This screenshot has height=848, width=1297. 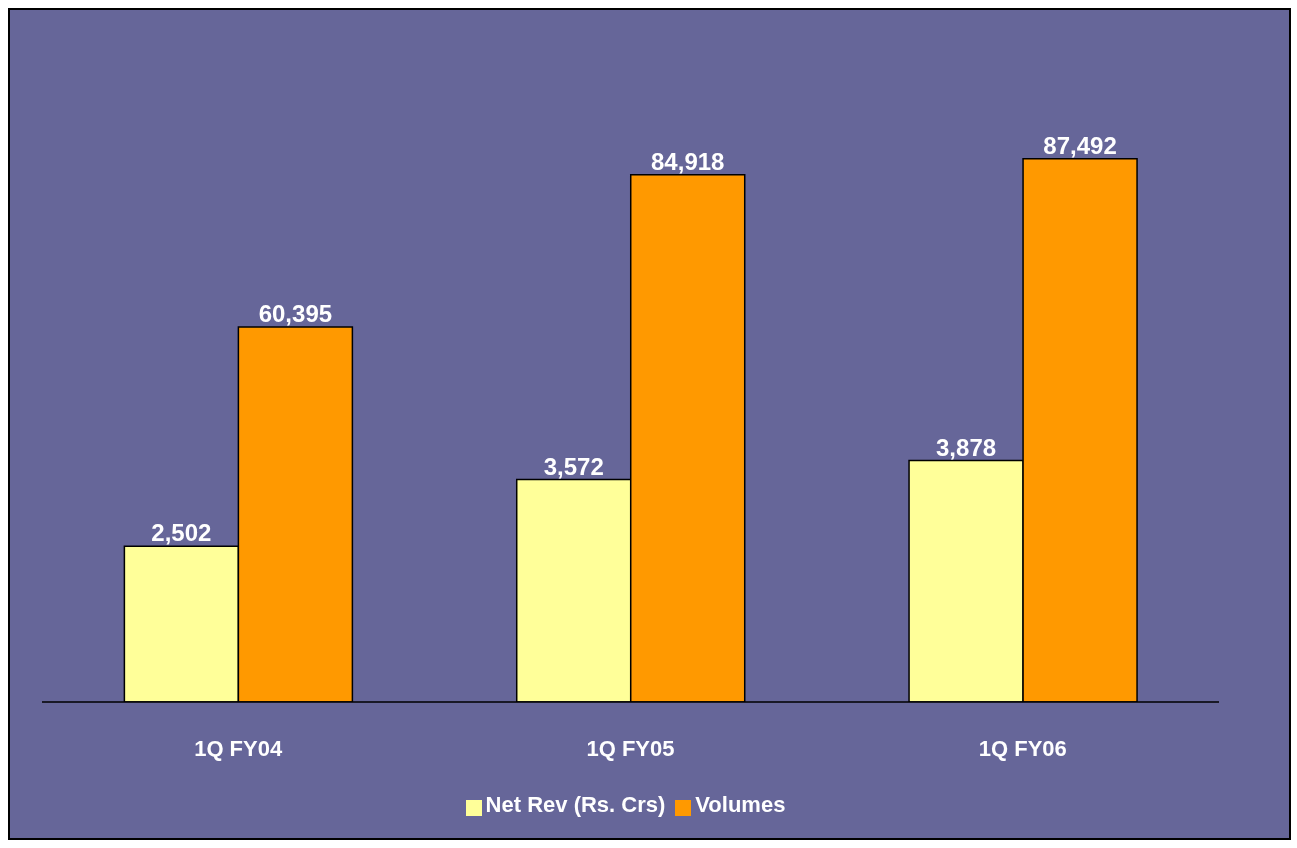 I want to click on x-tick-label: 1Q FY05, so click(x=630, y=748).